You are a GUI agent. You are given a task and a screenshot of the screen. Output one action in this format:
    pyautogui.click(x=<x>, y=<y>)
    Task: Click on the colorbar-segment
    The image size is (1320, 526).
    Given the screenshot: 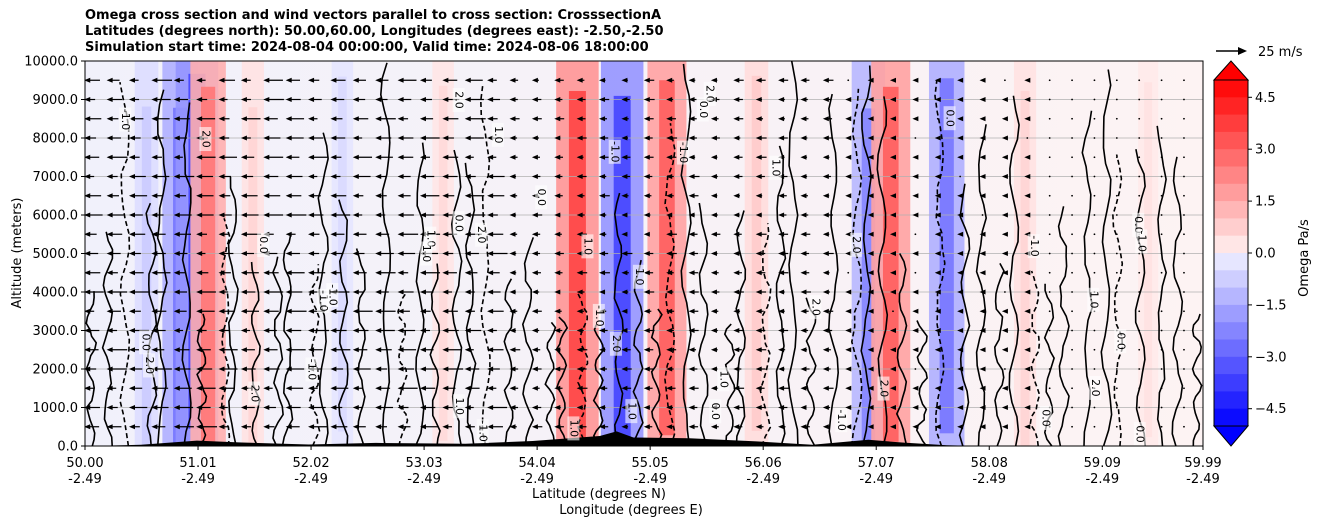 What is the action you would take?
    pyautogui.click(x=1231, y=400)
    